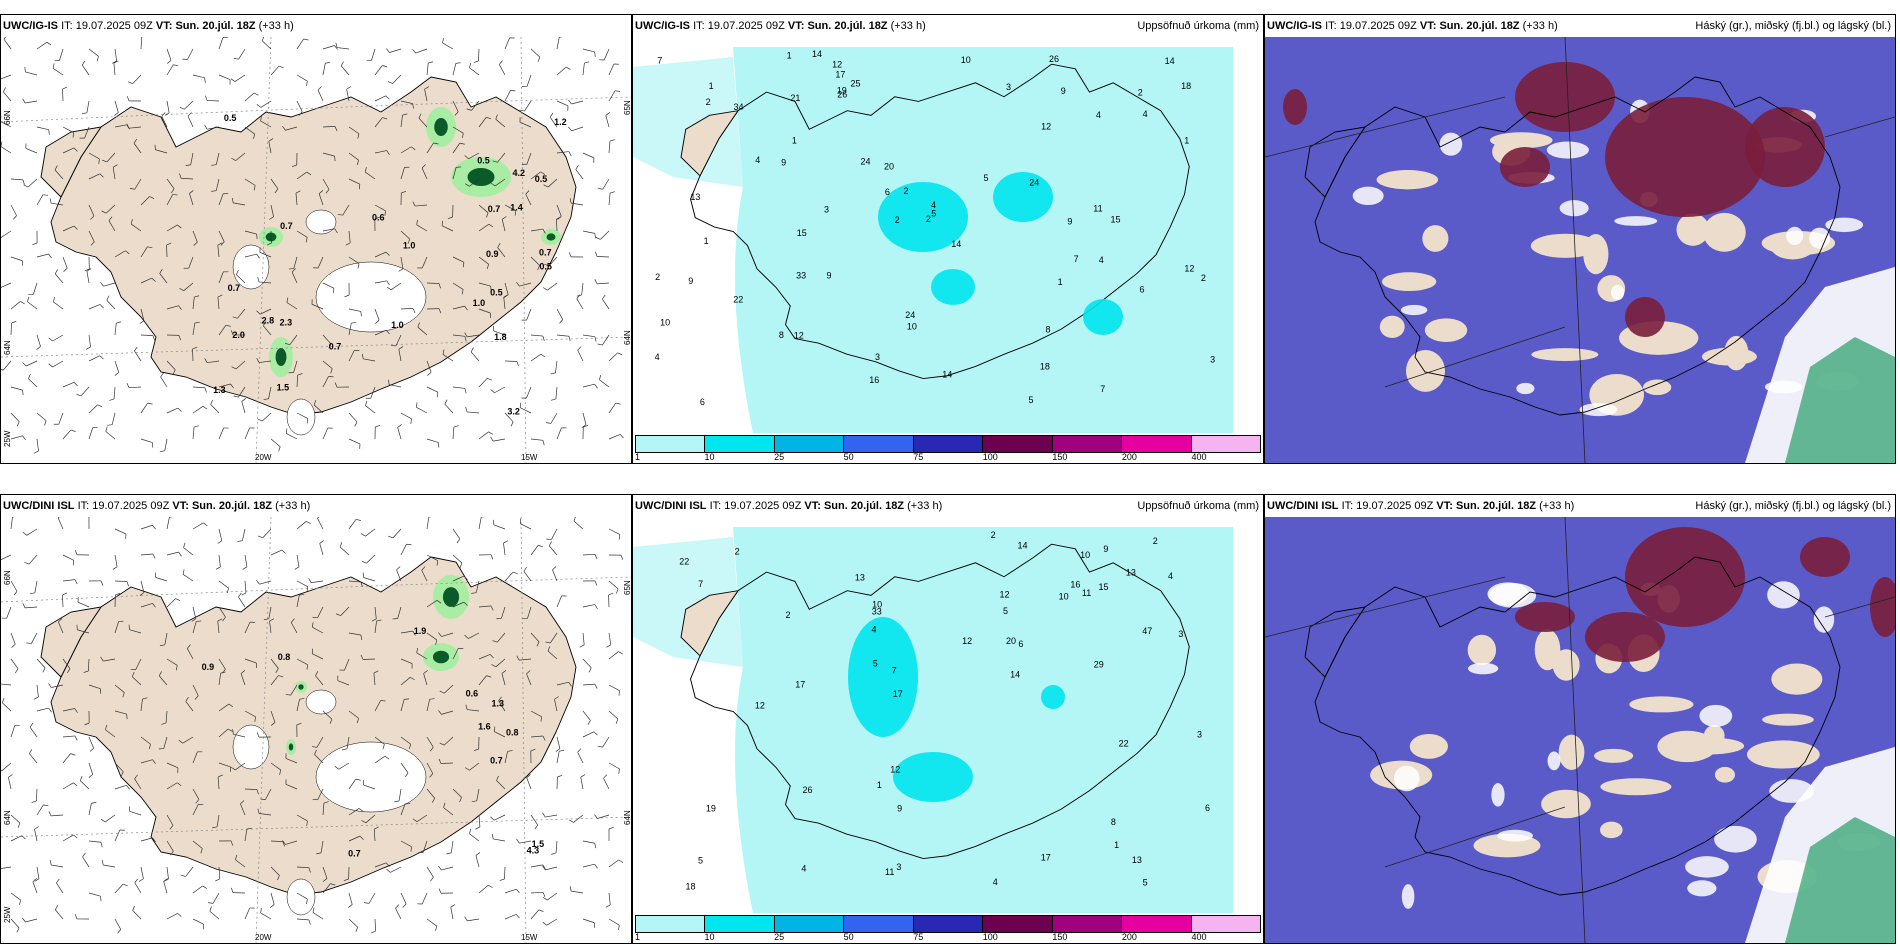  I want to click on value-label: 5, so click(933, 214).